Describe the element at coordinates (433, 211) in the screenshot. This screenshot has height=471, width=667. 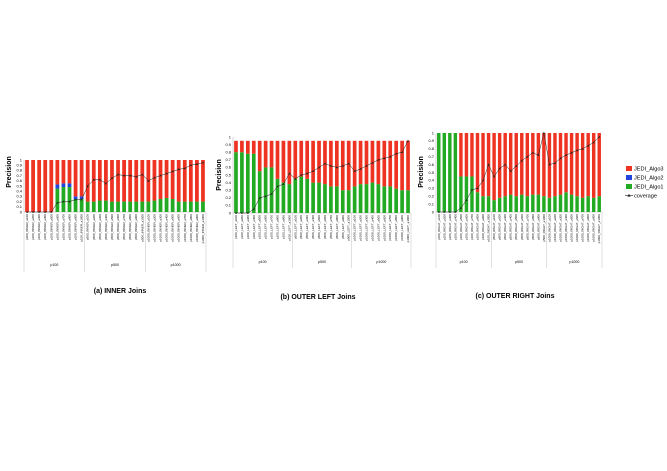
I see `y-tick-label: 0` at that location.